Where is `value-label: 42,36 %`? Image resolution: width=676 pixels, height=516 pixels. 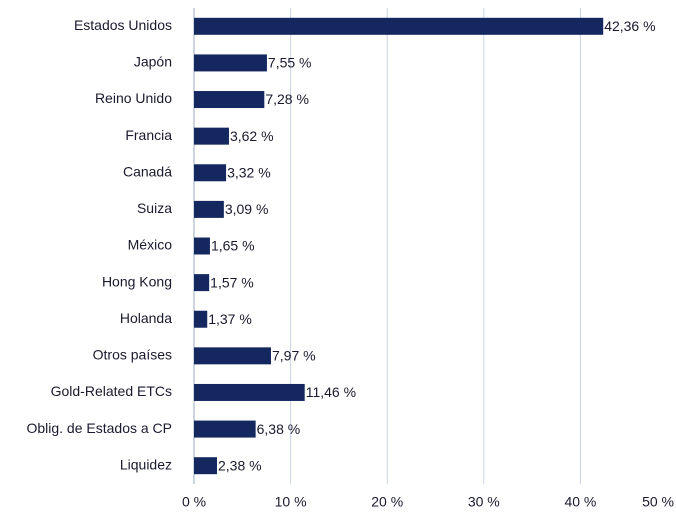
value-label: 42,36 % is located at coordinates (629, 26).